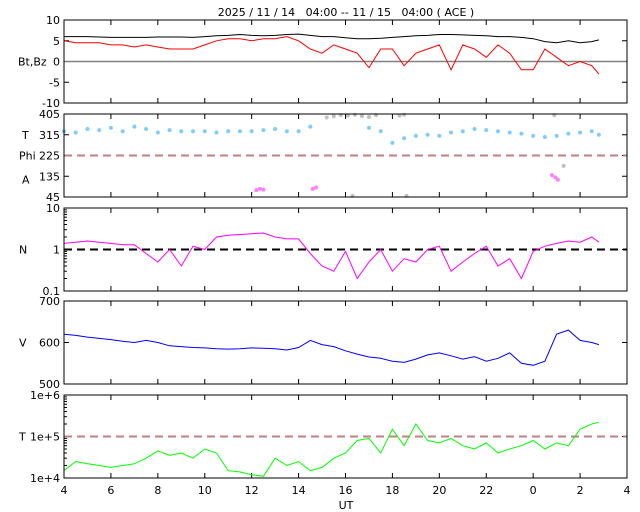 The width and height of the screenshot is (640, 512). What do you see at coordinates (23, 250) in the screenshot?
I see `y-axis-label: N` at bounding box center [23, 250].